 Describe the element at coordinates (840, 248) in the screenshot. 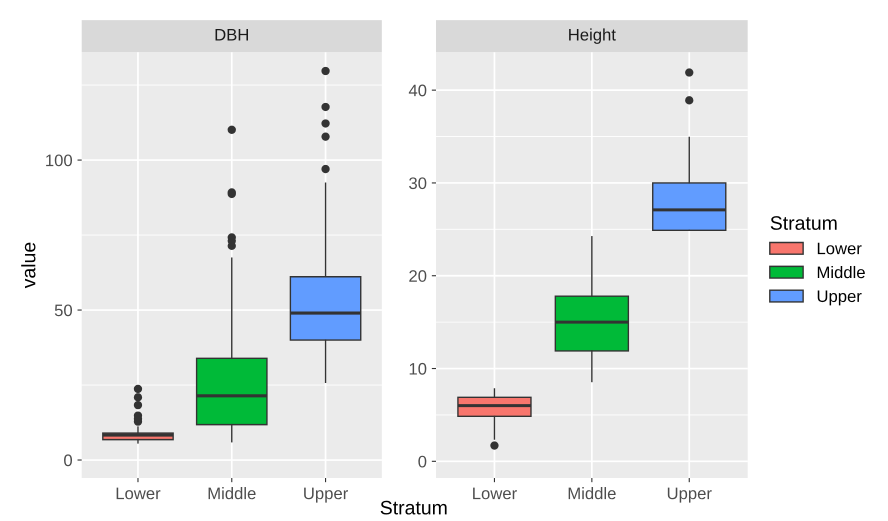

I see `legend-label: Lower` at that location.